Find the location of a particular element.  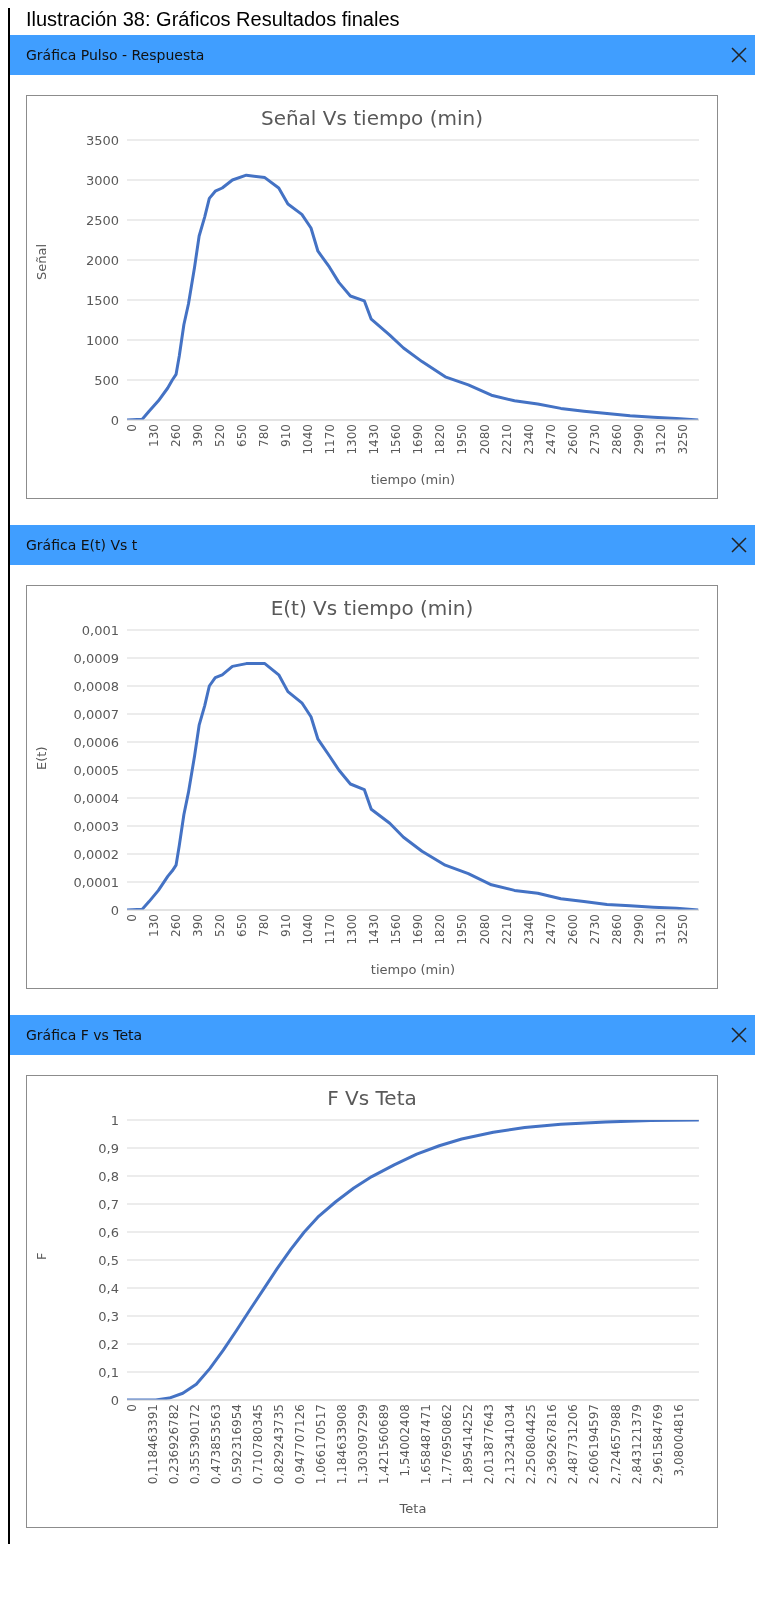

x-tick-label: 1,066170517 is located at coordinates (320, 1444).